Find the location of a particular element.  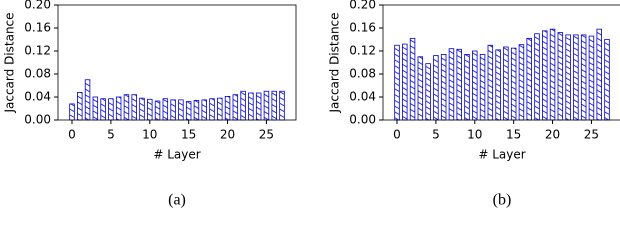

caption: (a) is located at coordinates (177, 200).